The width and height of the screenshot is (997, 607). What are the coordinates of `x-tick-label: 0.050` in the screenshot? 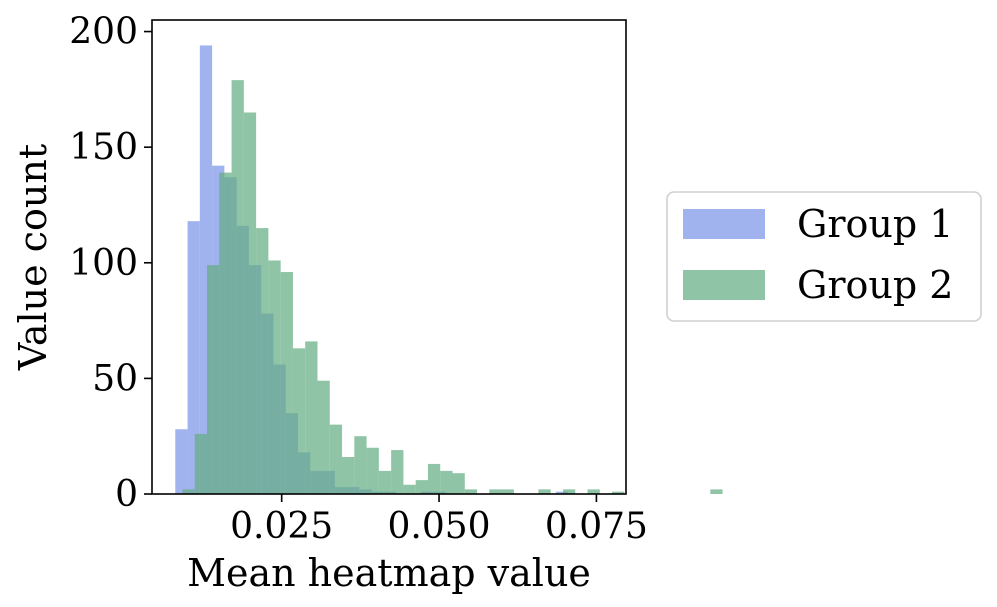 It's located at (439, 526).